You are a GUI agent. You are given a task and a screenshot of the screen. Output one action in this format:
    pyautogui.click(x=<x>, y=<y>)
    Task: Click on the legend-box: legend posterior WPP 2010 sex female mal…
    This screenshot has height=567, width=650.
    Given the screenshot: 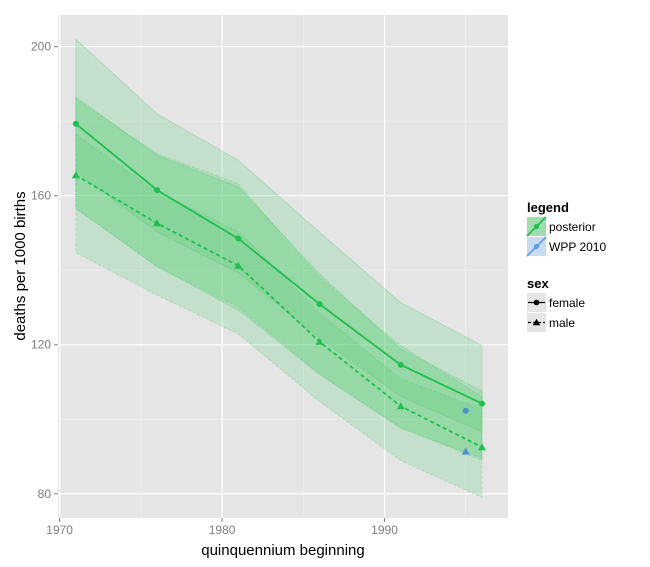 What is the action you would take?
    pyautogui.click(x=566, y=266)
    